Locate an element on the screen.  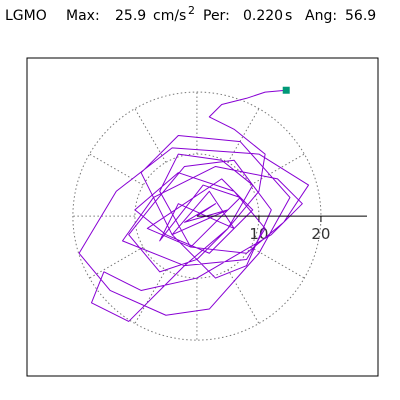
station: LGMO is located at coordinates (26, 16).